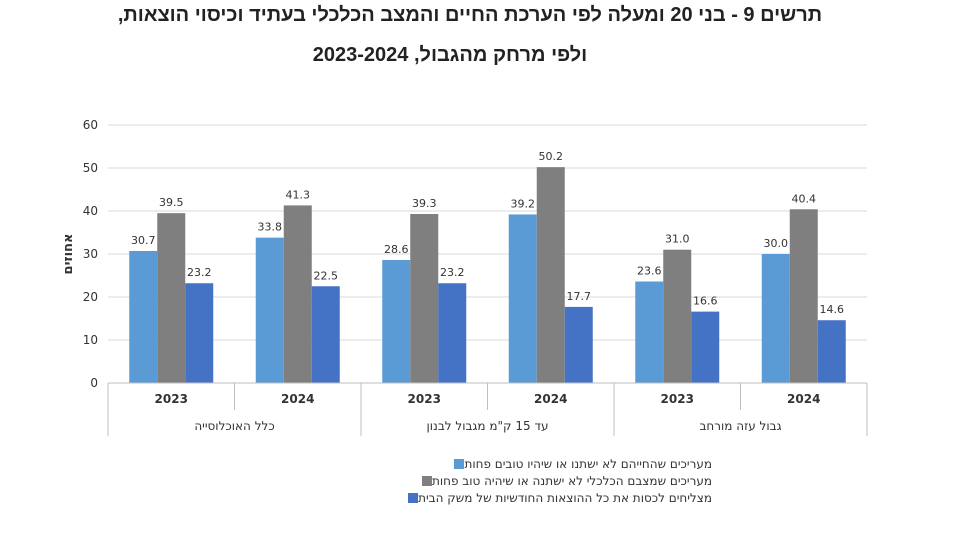 This screenshot has width=953, height=535. Describe the element at coordinates (804, 198) in the screenshot. I see `data-label: 40.4` at that location.